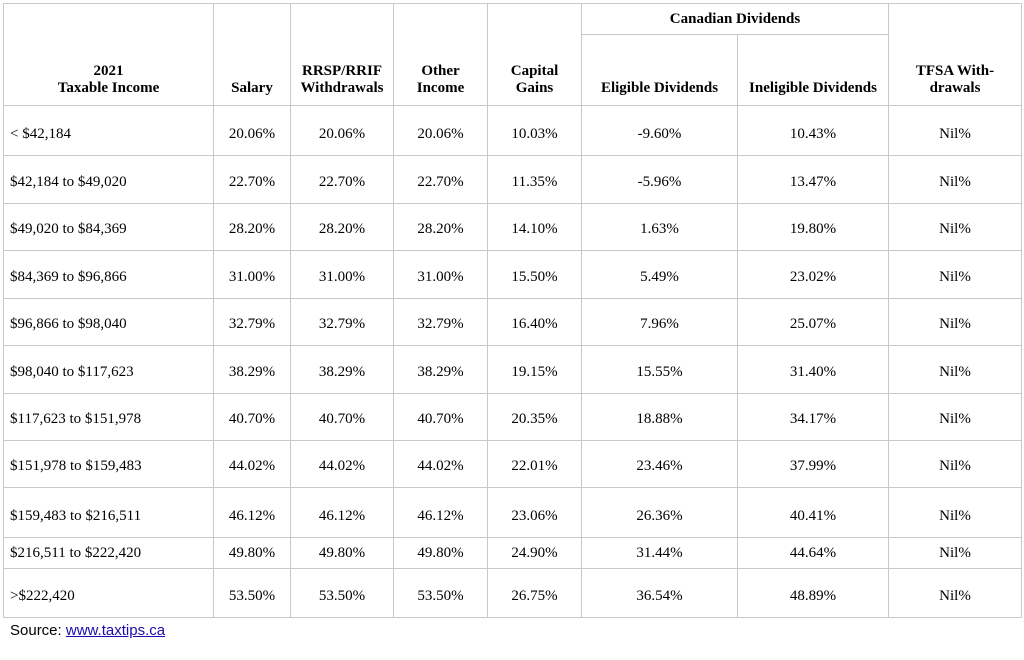 This screenshot has width=1024, height=660. Describe the element at coordinates (813, 553) in the screenshot. I see `cell: 44.64%` at that location.